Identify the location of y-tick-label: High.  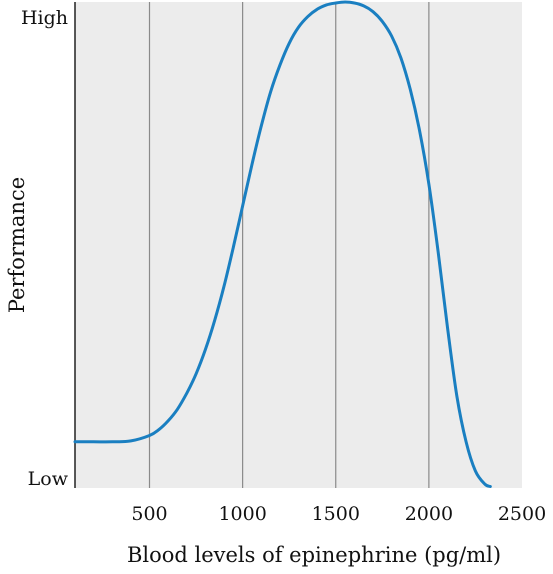
(44, 18).